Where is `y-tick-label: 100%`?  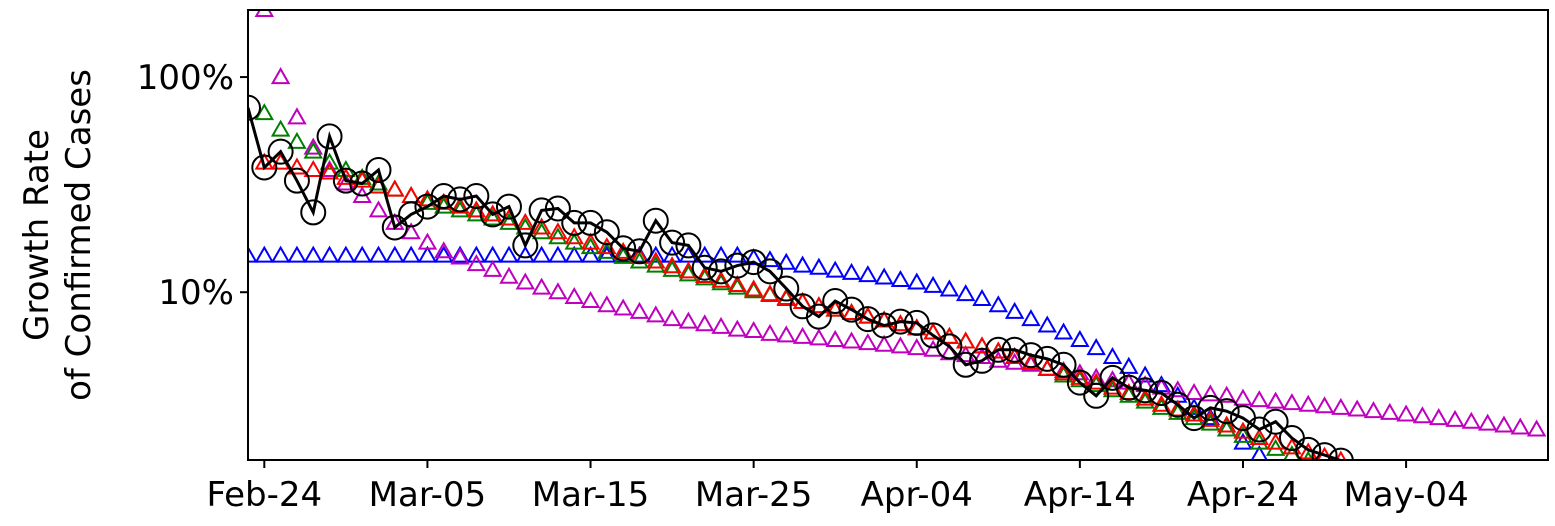 y-tick-label: 100% is located at coordinates (185, 78).